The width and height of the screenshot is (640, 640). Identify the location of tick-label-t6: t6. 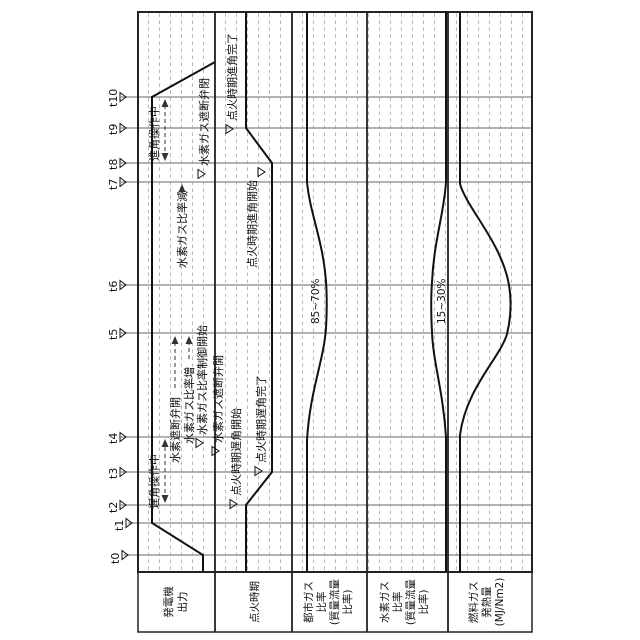
(113, 286).